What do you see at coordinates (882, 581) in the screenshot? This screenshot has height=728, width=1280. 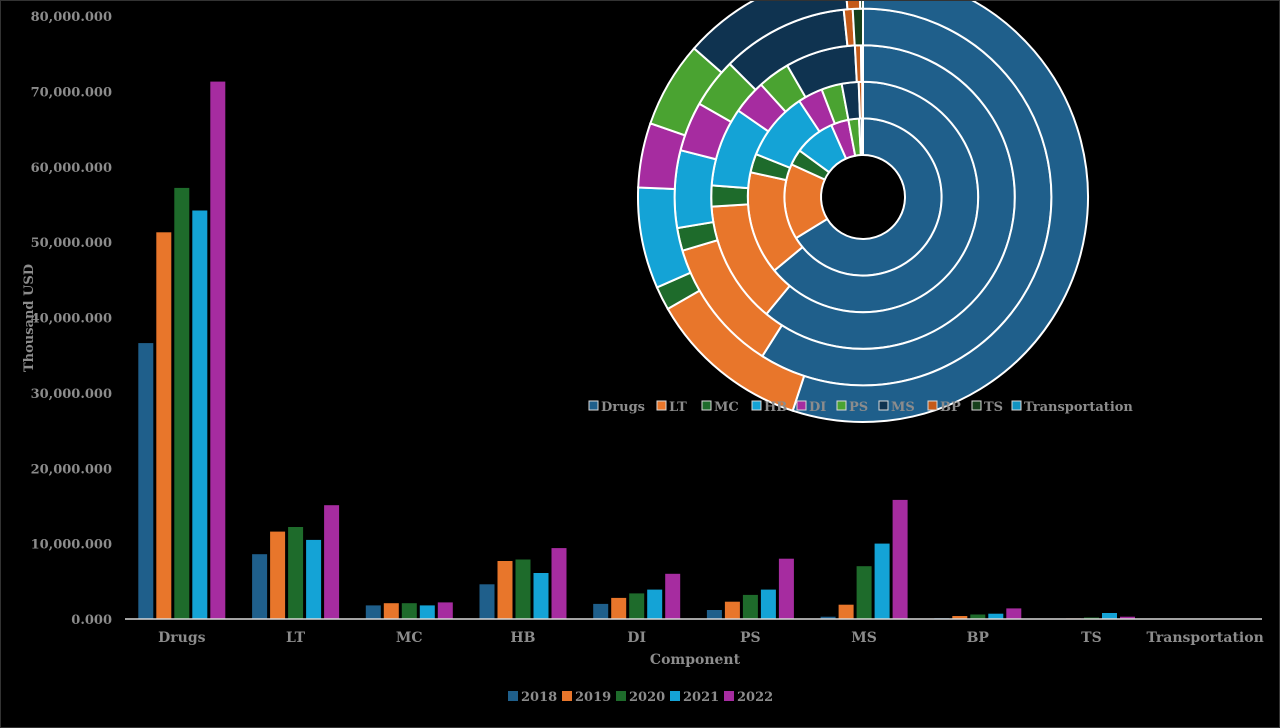 I see `bar-ms-2021` at bounding box center [882, 581].